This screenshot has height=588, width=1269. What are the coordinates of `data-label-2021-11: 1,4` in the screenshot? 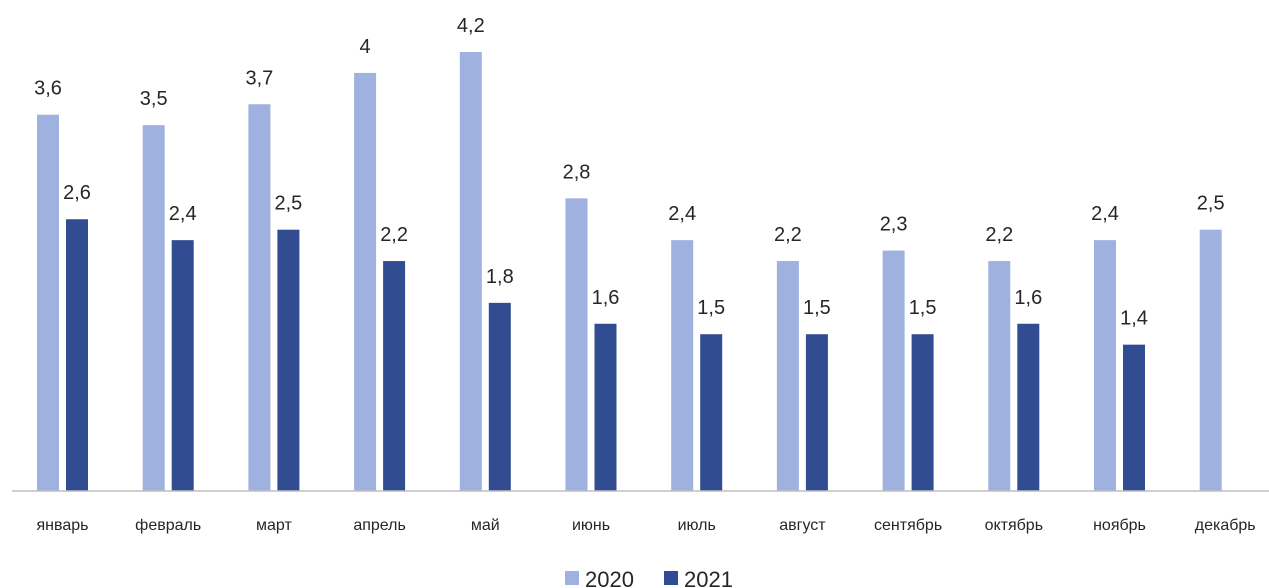 It's located at (1134, 319).